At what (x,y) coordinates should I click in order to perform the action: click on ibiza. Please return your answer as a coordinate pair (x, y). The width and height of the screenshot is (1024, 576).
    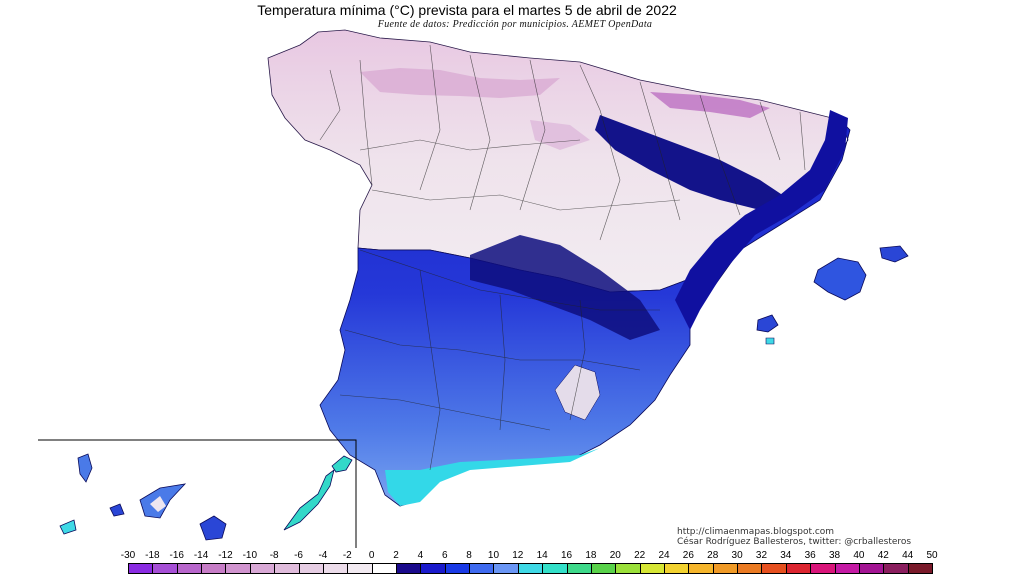
    Looking at the image, I should click on (767, 323).